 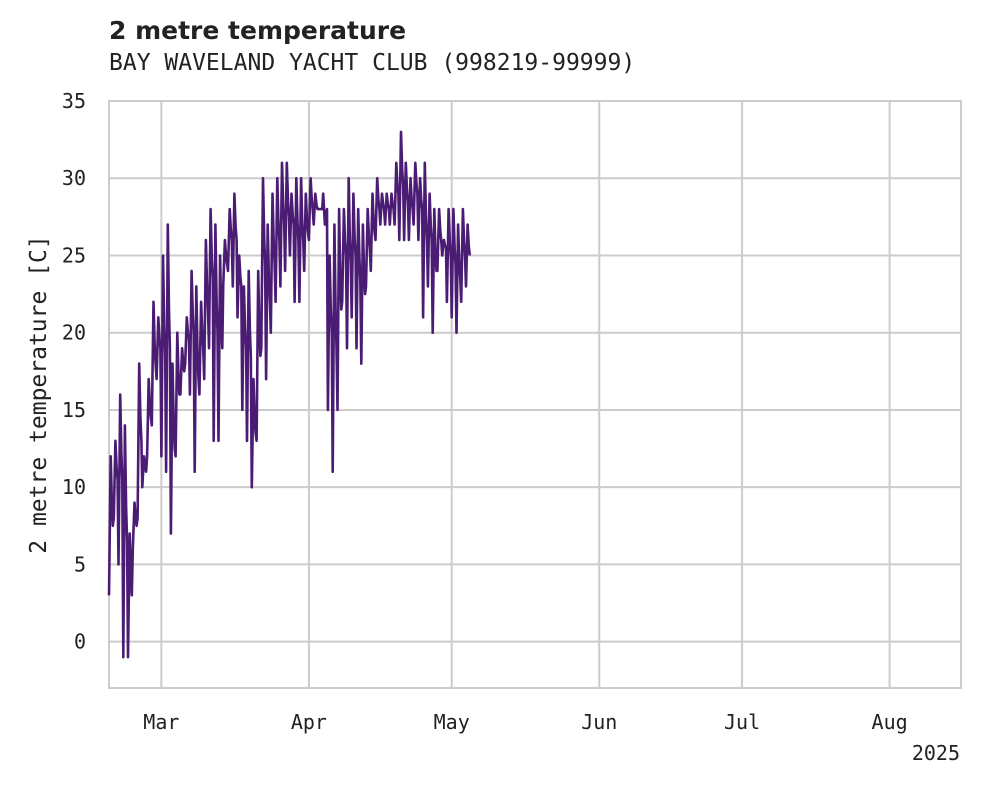 What do you see at coordinates (372, 63) in the screenshot?
I see `chart-subtitle: BAY WAVELAND YACHT CLUB (998219-99999)` at bounding box center [372, 63].